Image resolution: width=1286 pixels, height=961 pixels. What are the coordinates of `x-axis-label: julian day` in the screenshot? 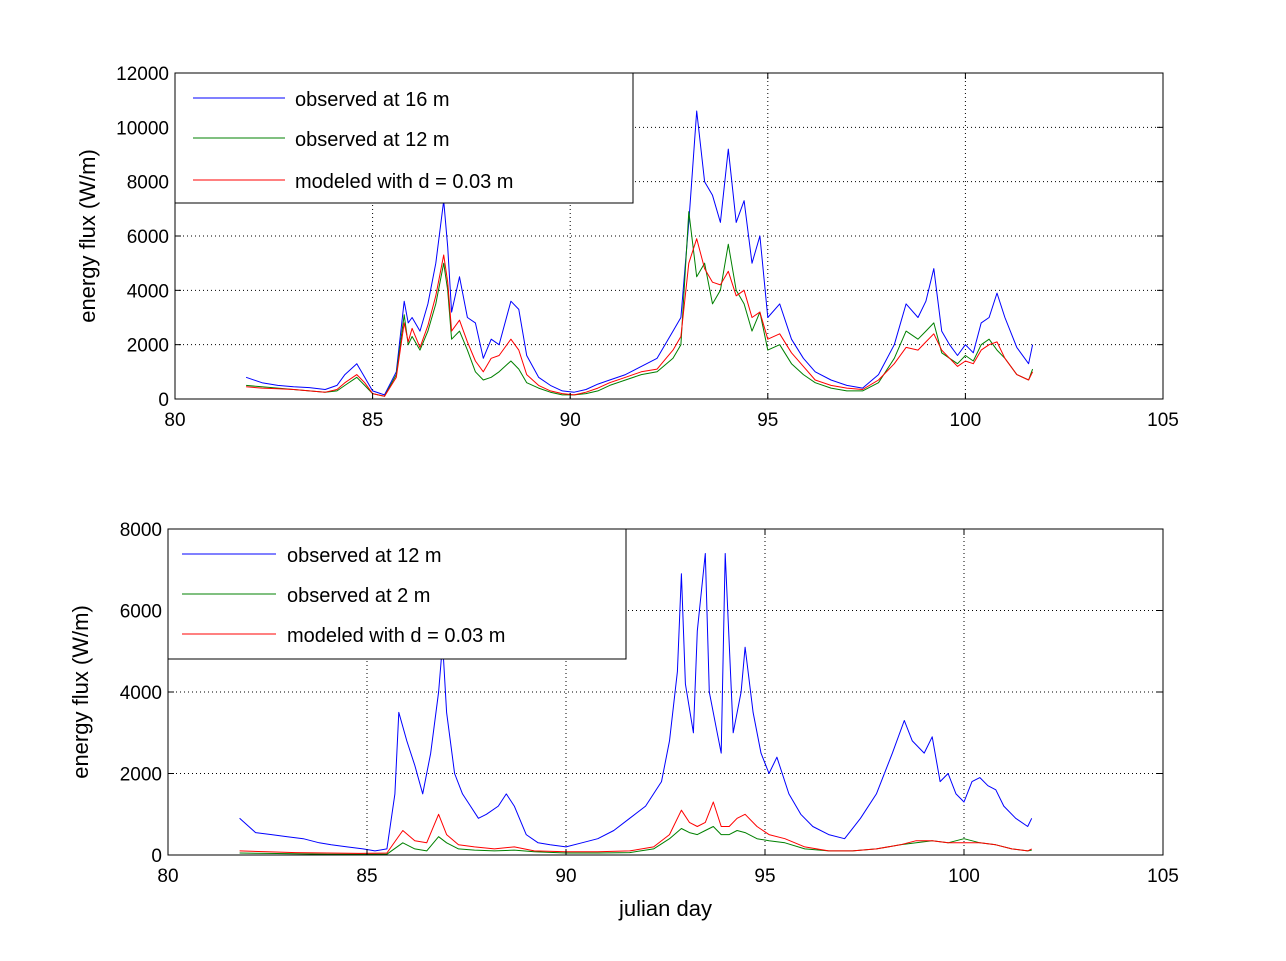 It's located at (665, 908).